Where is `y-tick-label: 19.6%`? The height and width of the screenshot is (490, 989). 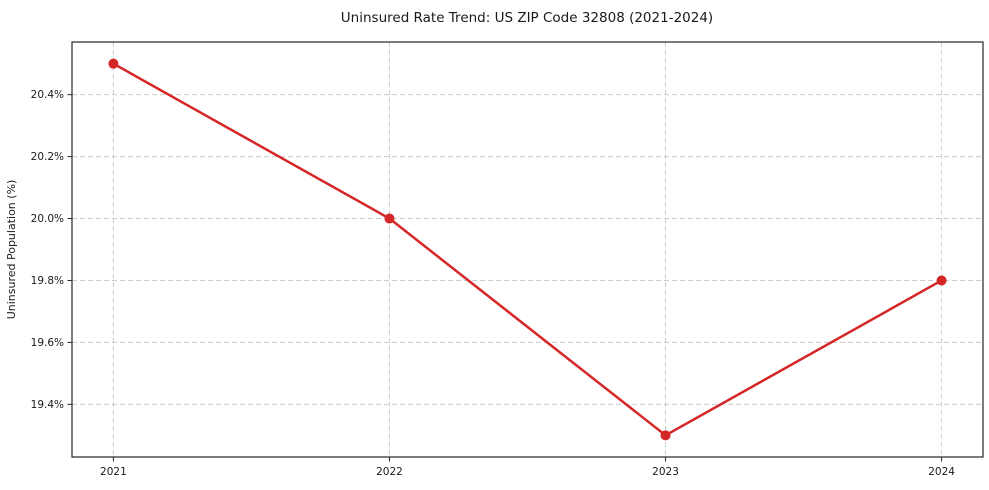 y-tick-label: 19.6% is located at coordinates (47, 343).